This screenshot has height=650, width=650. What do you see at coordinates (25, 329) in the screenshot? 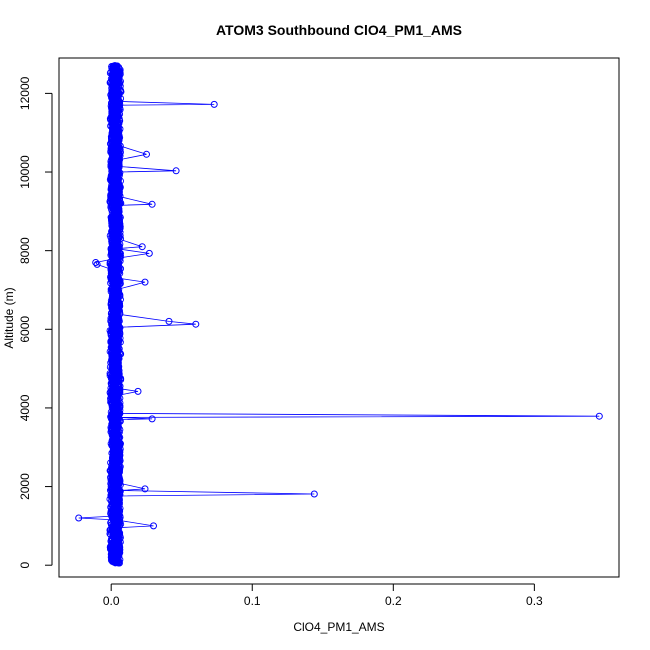
I see `y-tick-label: 6000` at bounding box center [25, 329].